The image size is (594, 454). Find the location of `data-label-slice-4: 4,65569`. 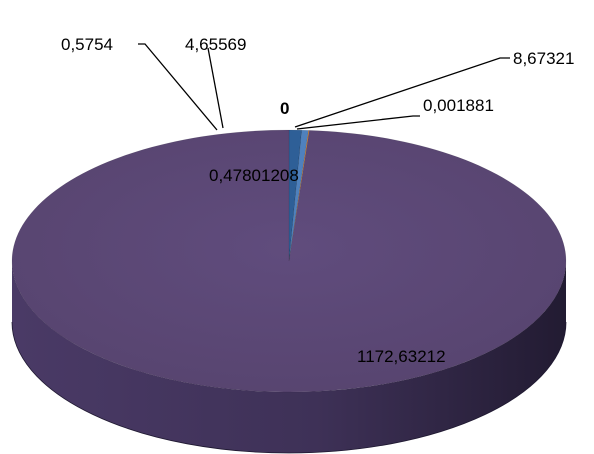

data-label-slice-4: 4,65569 is located at coordinates (215, 44).